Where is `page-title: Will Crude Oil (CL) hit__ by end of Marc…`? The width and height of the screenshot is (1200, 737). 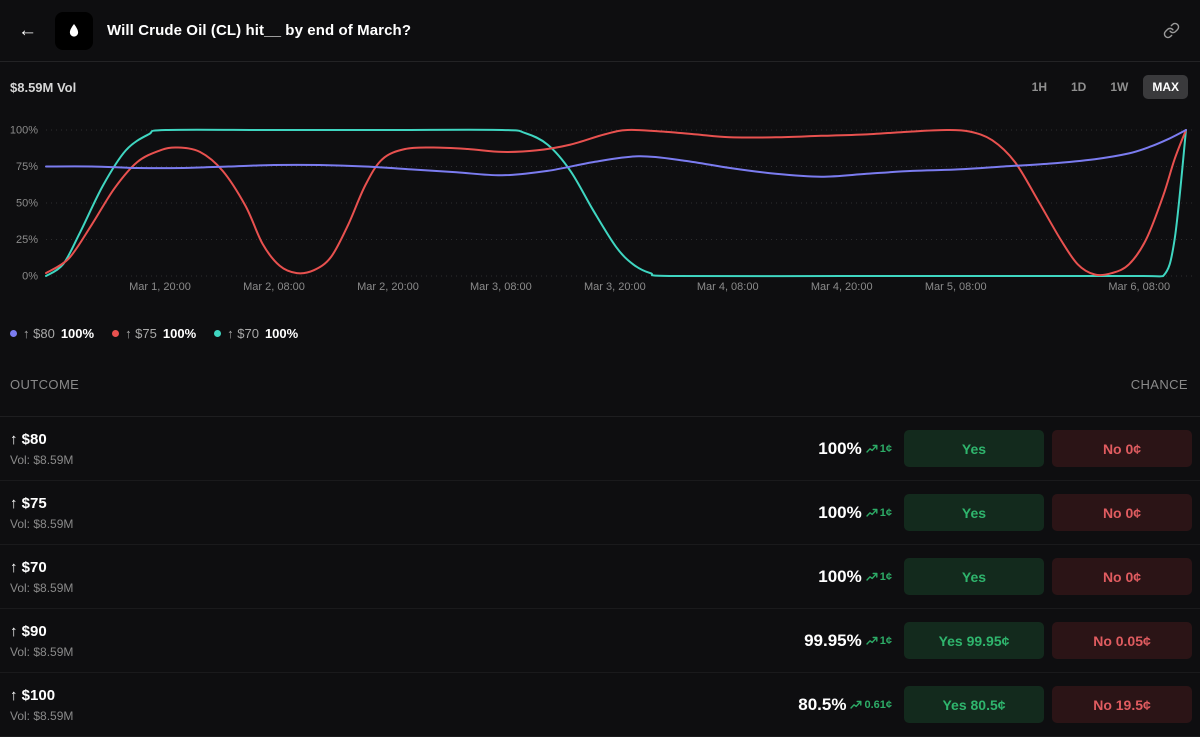
page-title: Will Crude Oil (CL) hit__ by end of Marc… is located at coordinates (259, 30).